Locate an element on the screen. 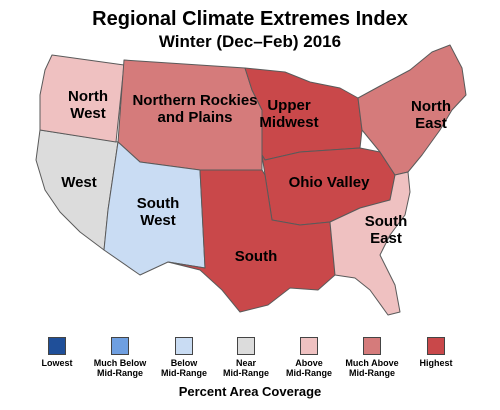  legend-label-highest: Highest is located at coordinates (436, 363).